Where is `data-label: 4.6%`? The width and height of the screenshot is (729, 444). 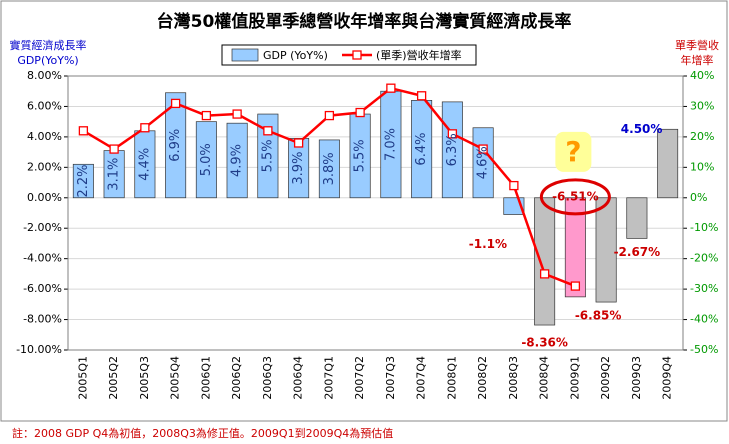 data-label: 4.6% is located at coordinates (483, 162).